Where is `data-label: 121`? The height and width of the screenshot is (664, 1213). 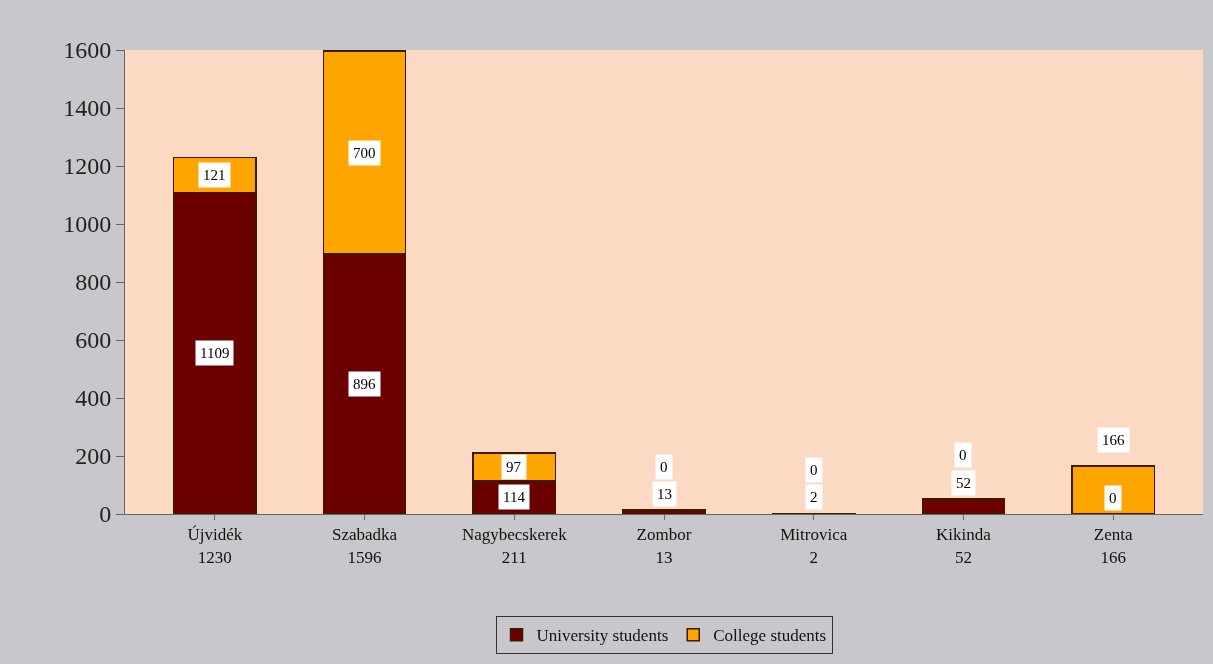
data-label: 121 is located at coordinates (214, 175).